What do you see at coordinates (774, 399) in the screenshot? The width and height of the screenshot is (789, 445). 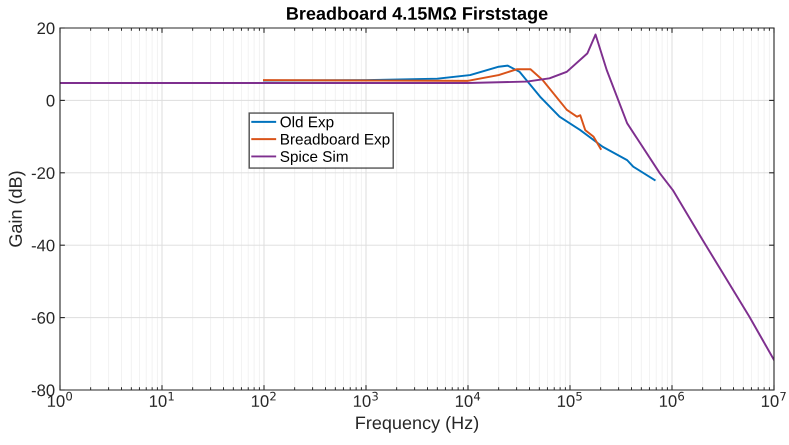 I see `x-tick-label: 10$^{7}$` at bounding box center [774, 399].